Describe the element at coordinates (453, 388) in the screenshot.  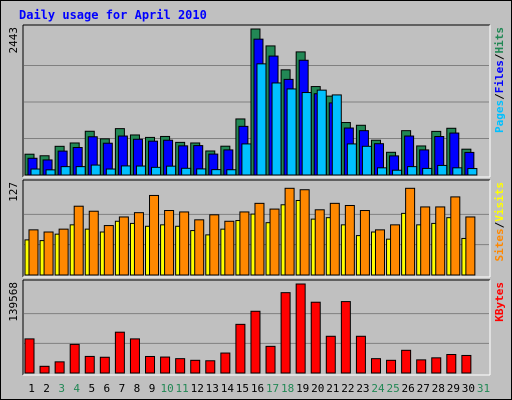
I see `x-tick-label: 29` at that location.